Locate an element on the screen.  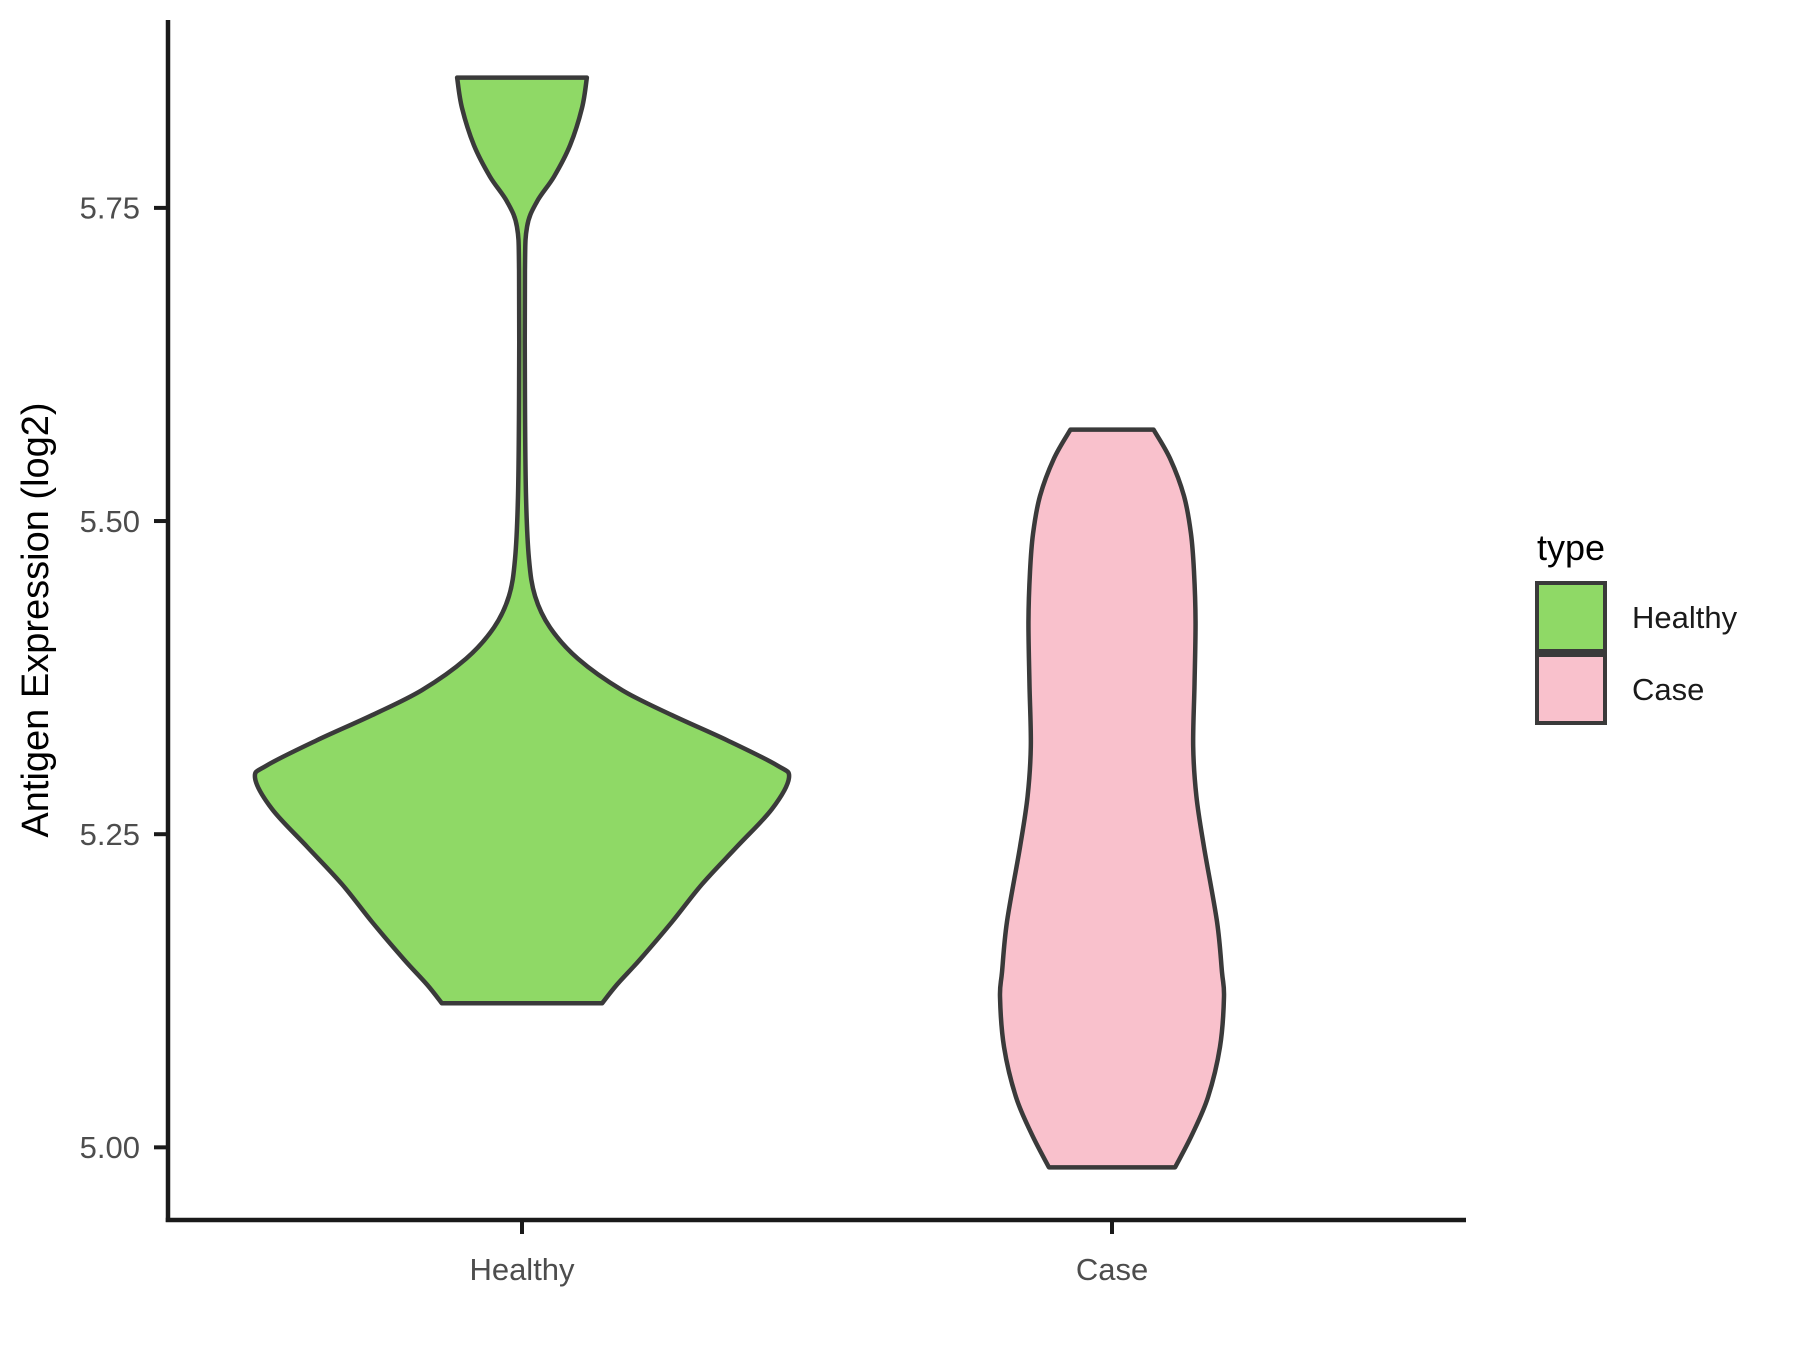
x-tick-label-case: Case is located at coordinates (1112, 1269).